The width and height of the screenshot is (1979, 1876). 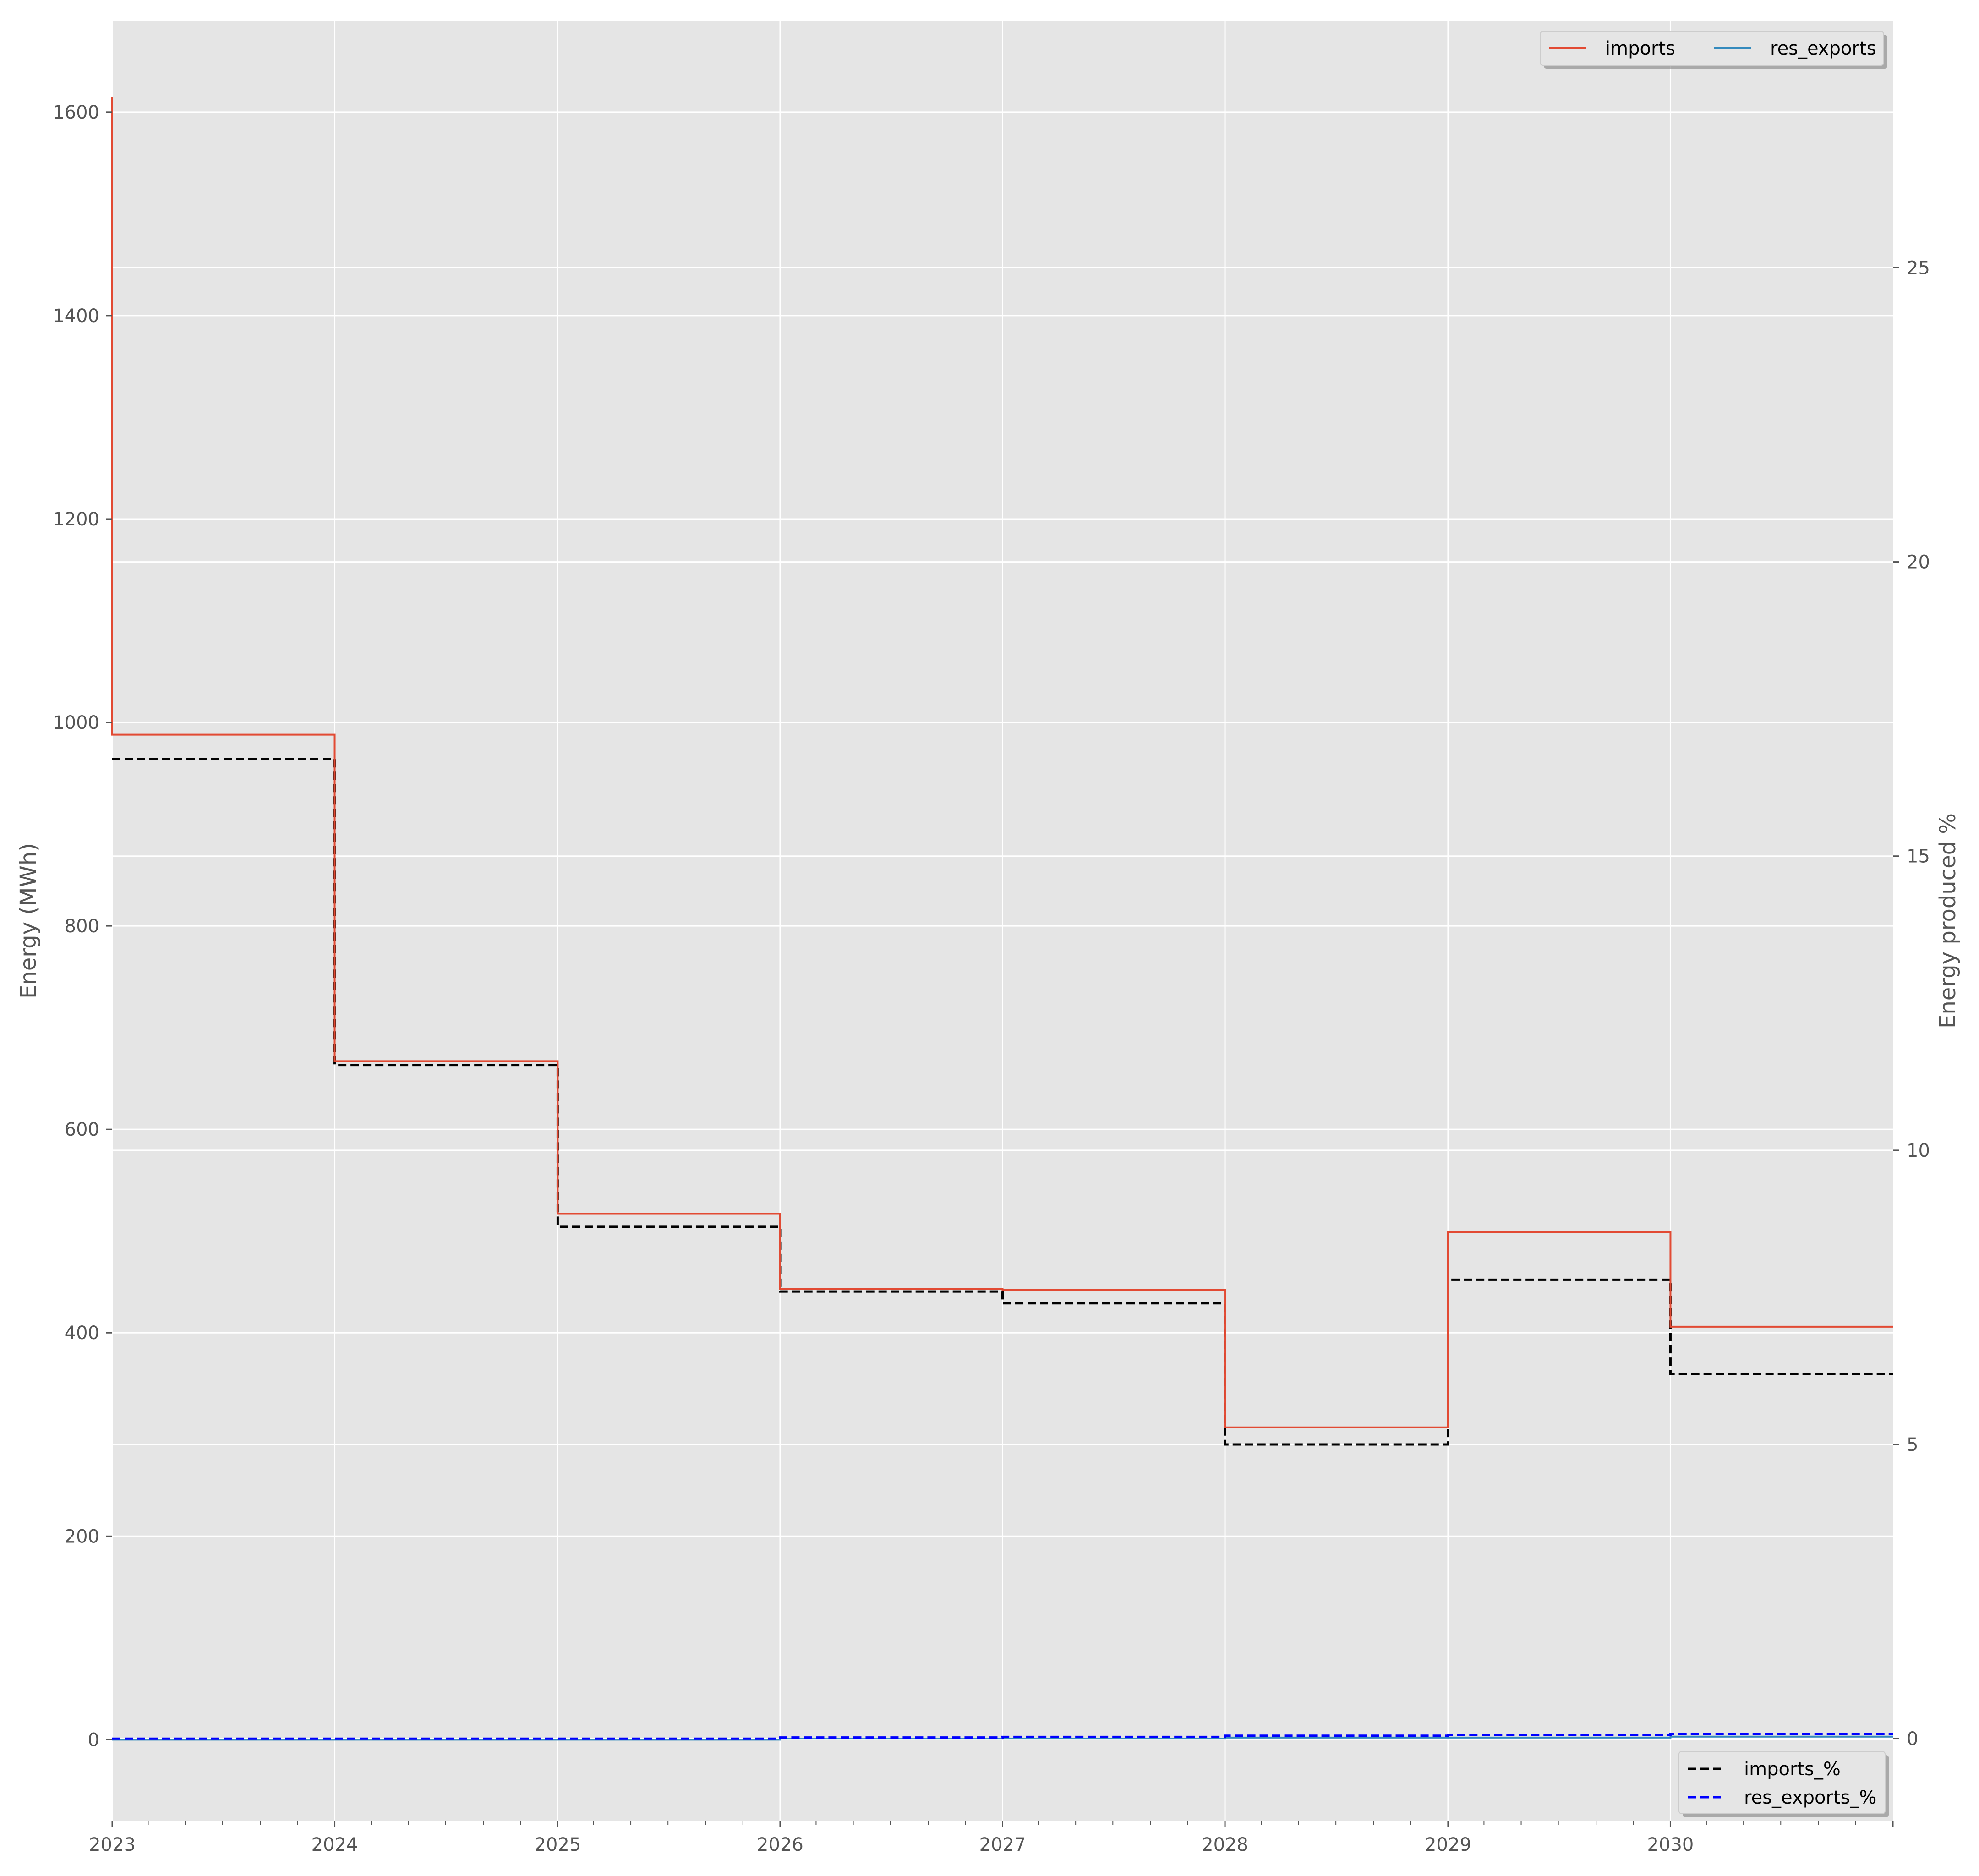 What do you see at coordinates (76, 722) in the screenshot?
I see `left-y-tick-label: 1000` at bounding box center [76, 722].